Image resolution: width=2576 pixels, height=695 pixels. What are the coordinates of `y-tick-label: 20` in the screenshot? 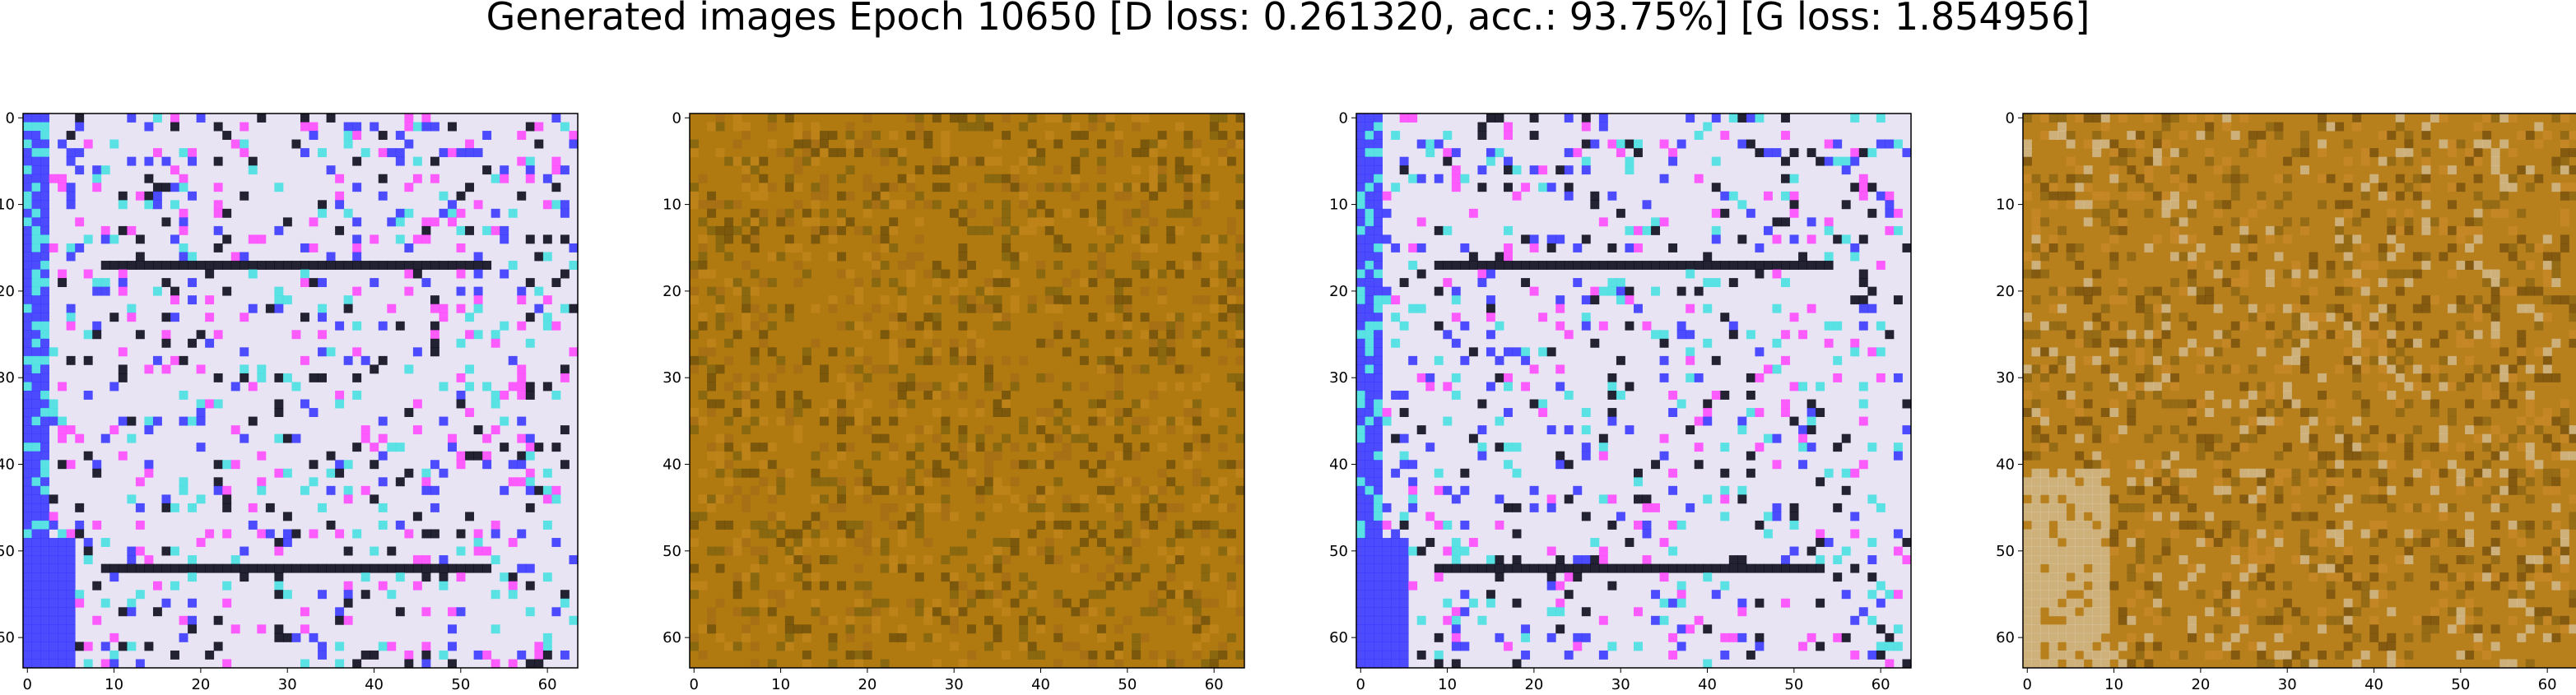 It's located at (672, 291).